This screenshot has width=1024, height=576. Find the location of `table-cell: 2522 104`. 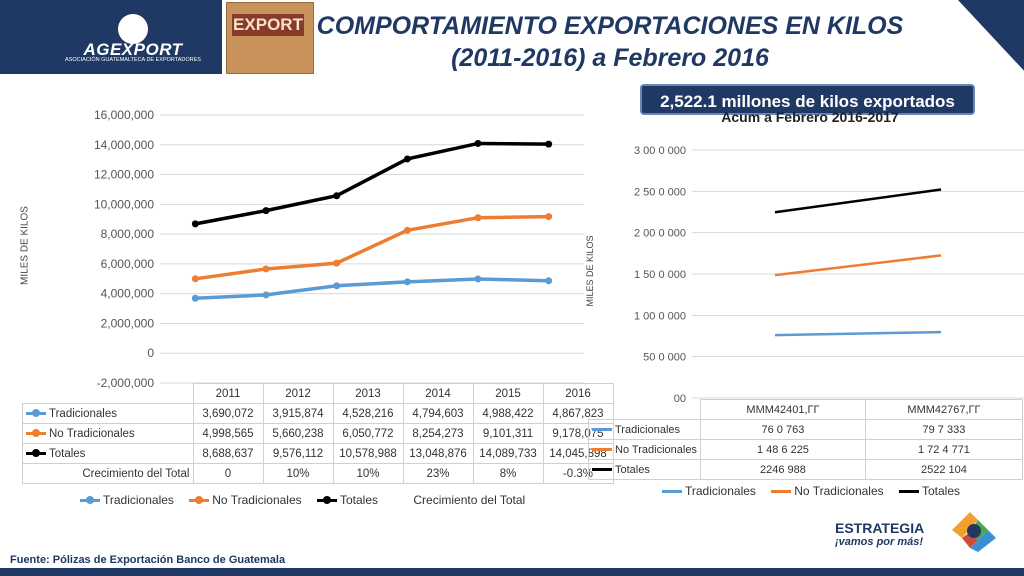

table-cell: 2522 104 is located at coordinates (943, 469).